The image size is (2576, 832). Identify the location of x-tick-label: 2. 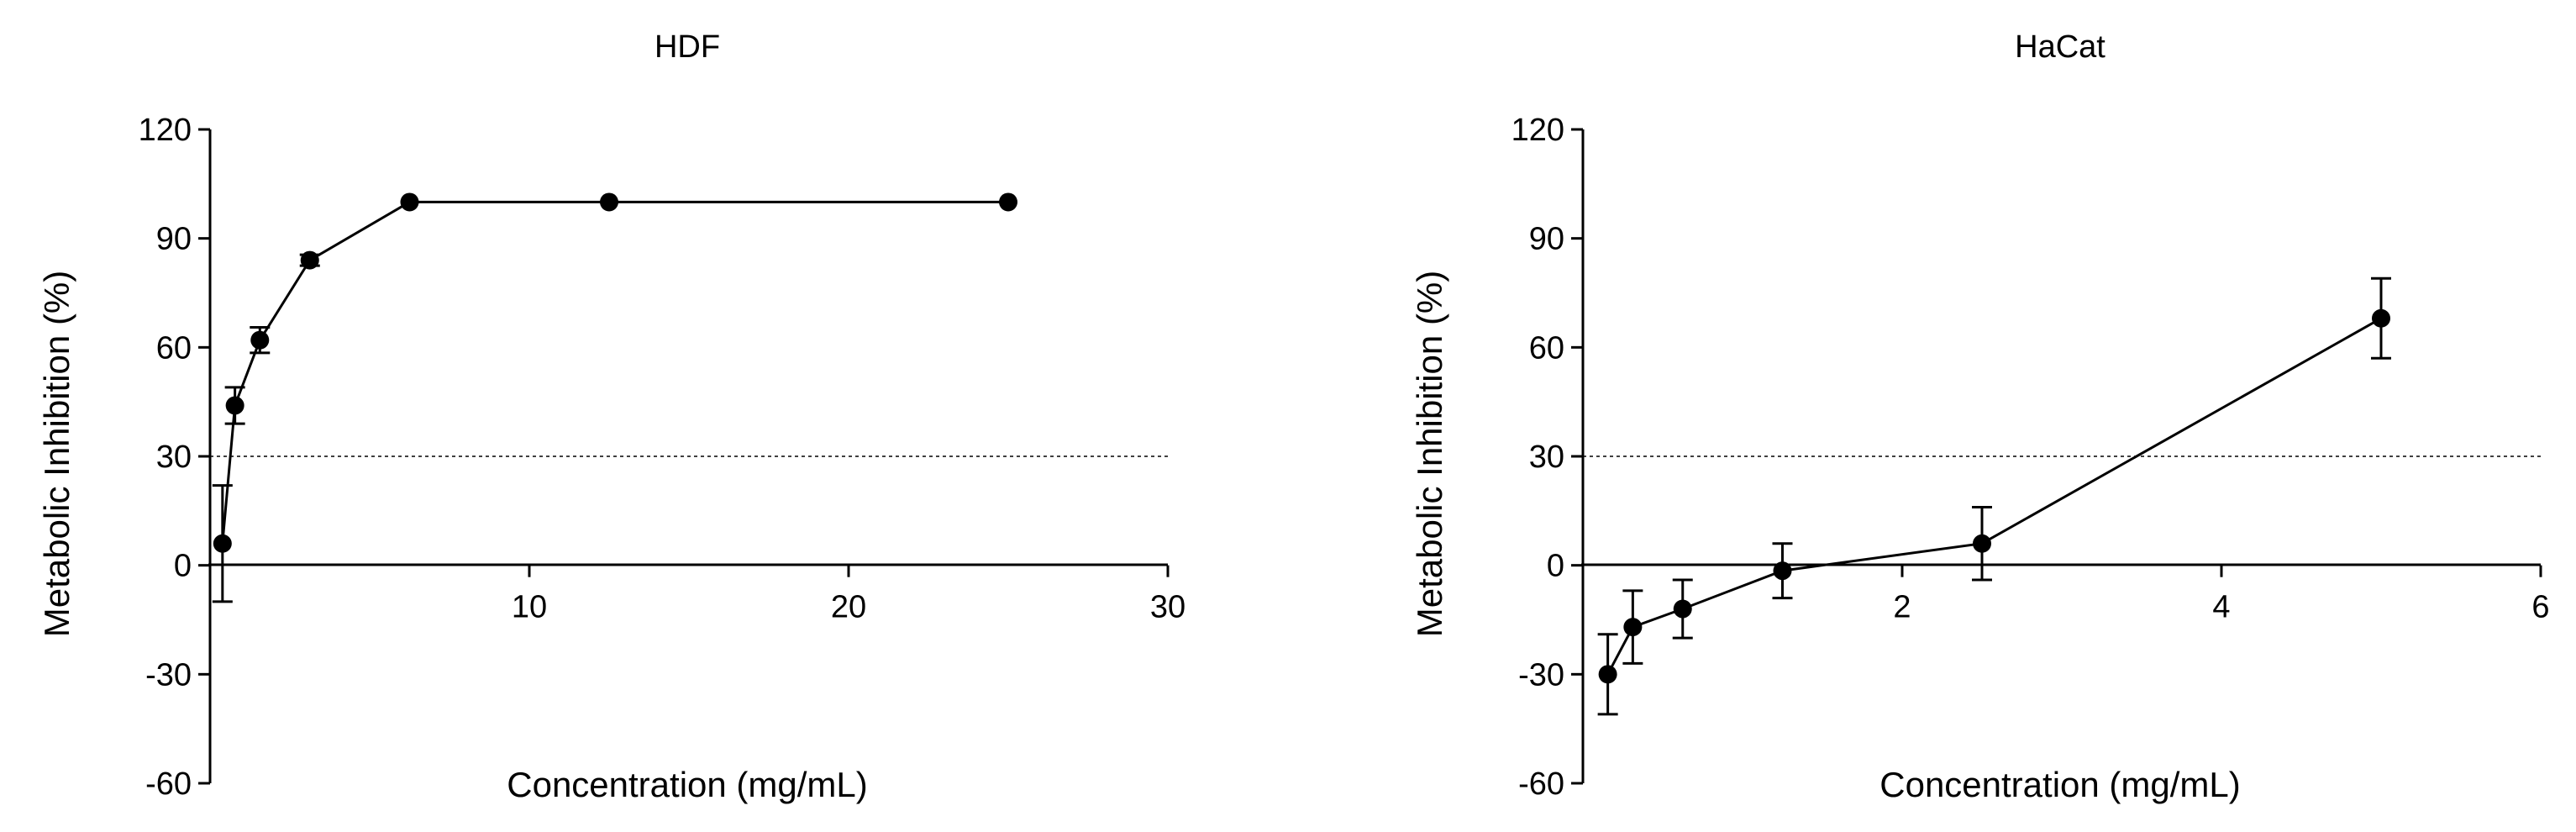
(1902, 607).